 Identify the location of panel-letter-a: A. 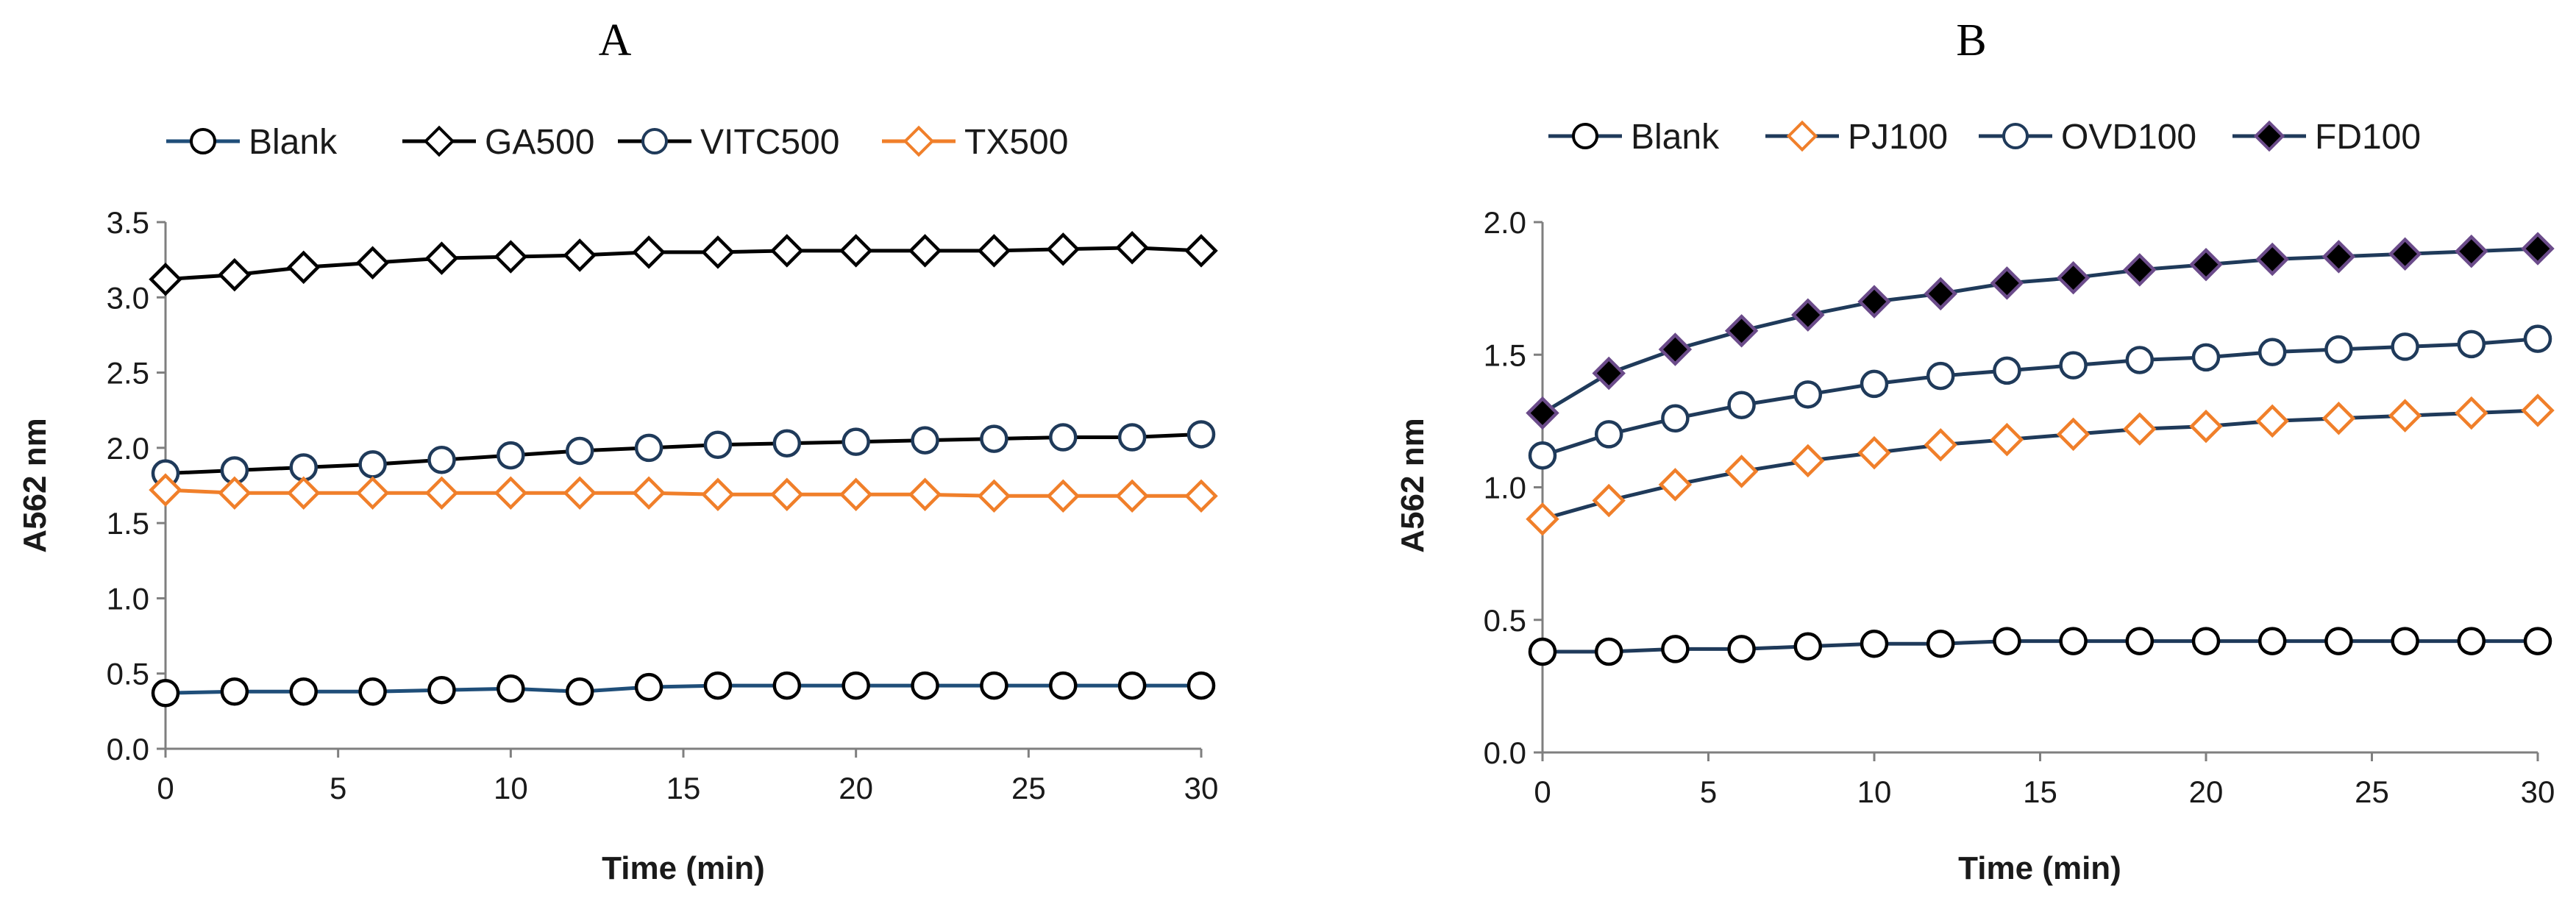
(615, 40).